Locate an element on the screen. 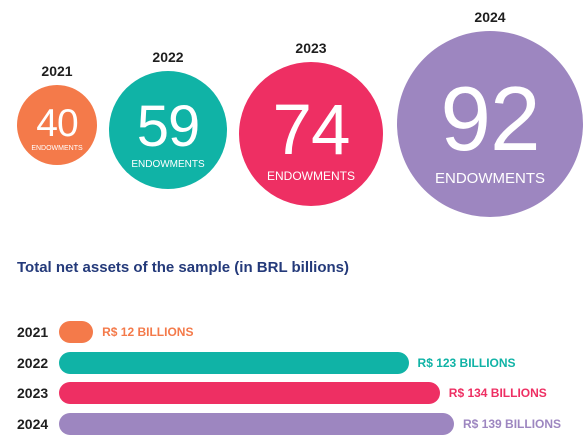 The width and height of the screenshot is (583, 448). bubble-2022: 59 ENDOWMENTS is located at coordinates (168, 130).